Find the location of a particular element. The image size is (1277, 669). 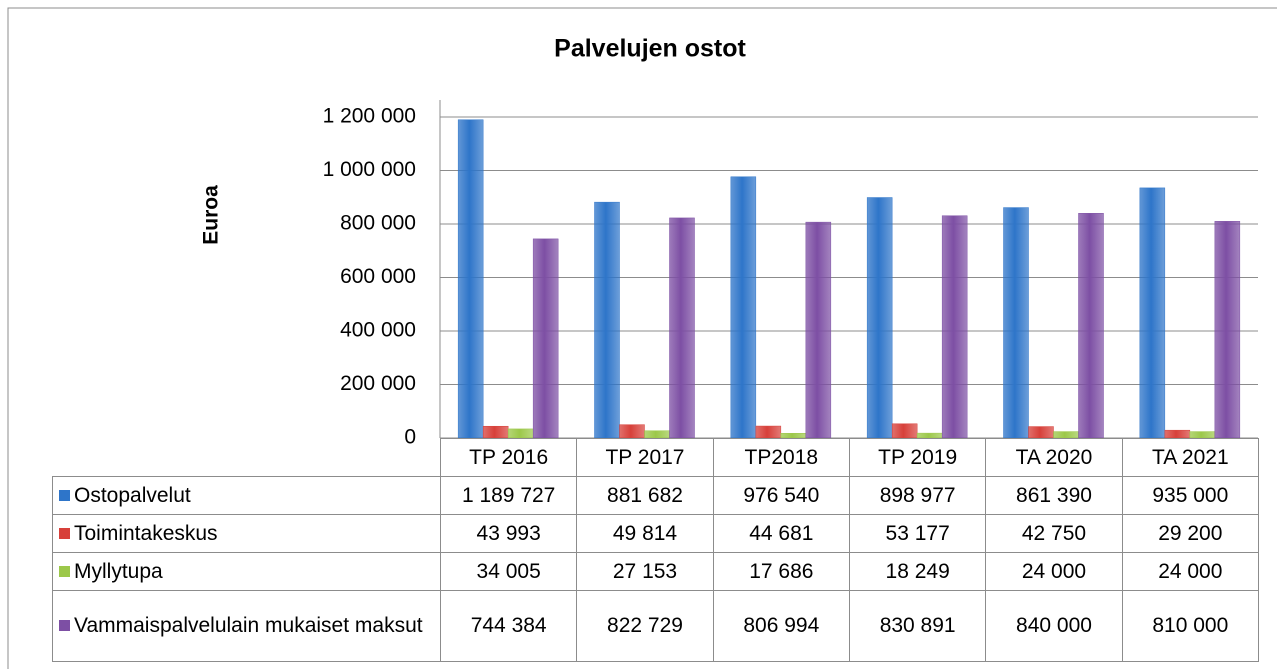

table-value: 27 153 is located at coordinates (645, 571).